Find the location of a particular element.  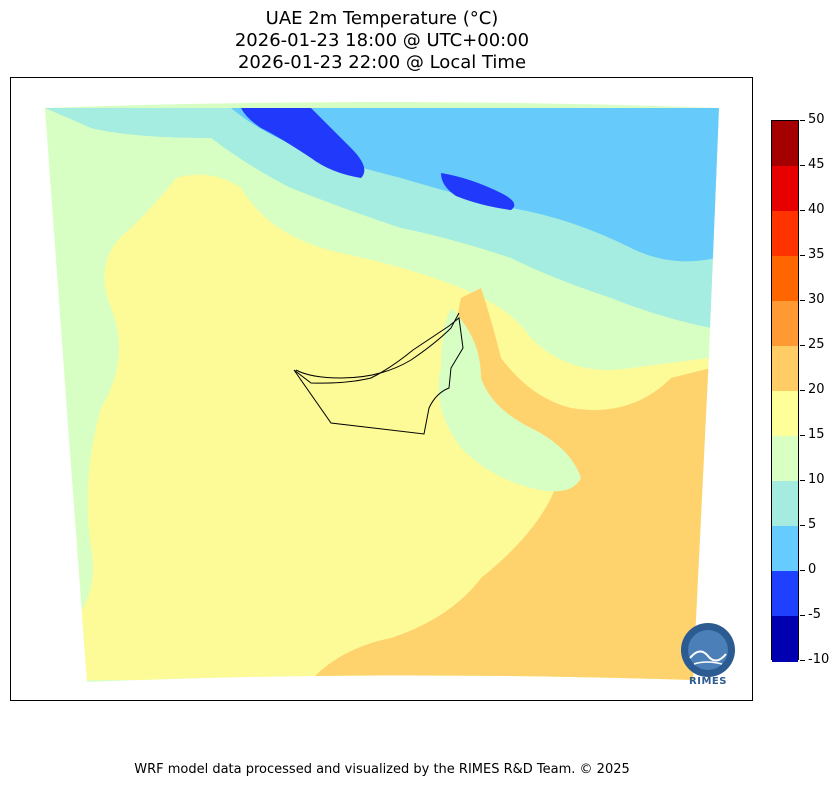

colorbar-tick-label: -5 is located at coordinates (814, 614).